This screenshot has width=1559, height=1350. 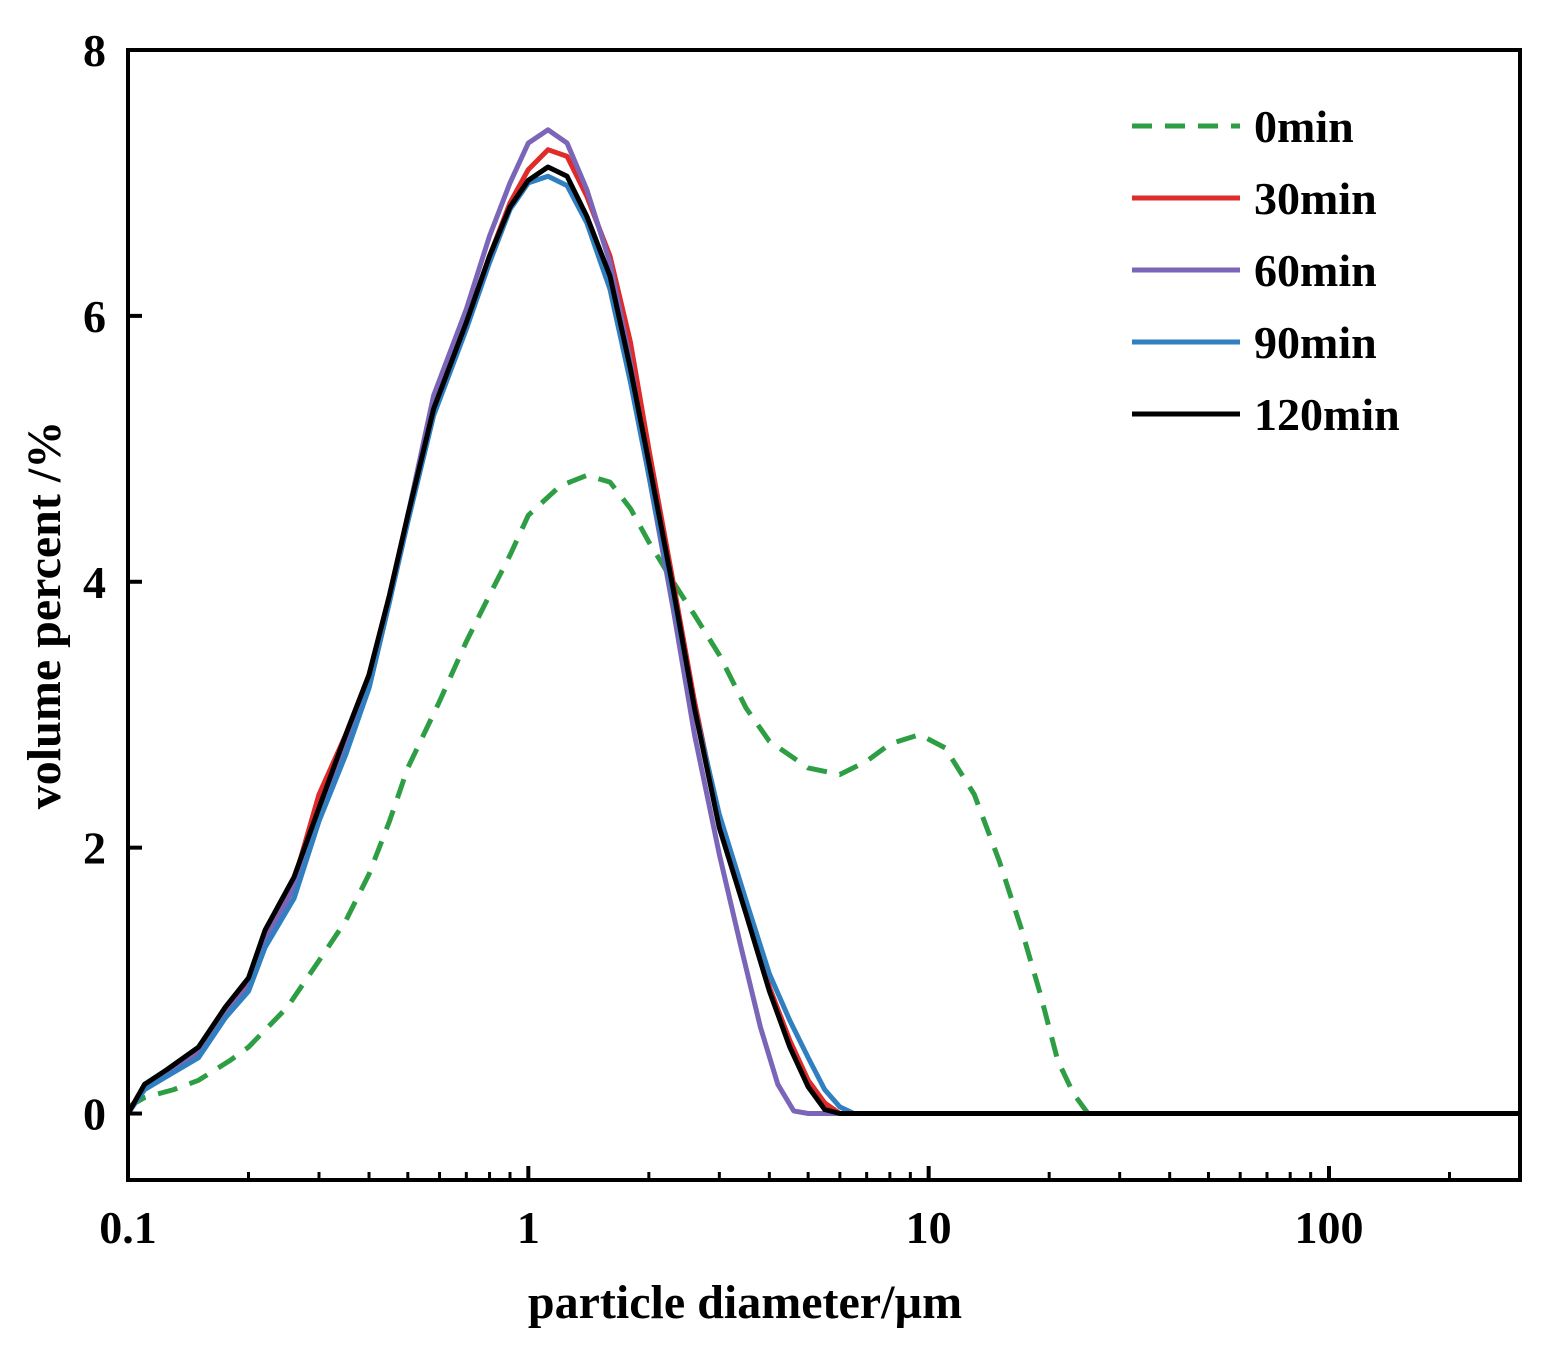 I want to click on legend-label-30min: 30min, so click(x=1315, y=198).